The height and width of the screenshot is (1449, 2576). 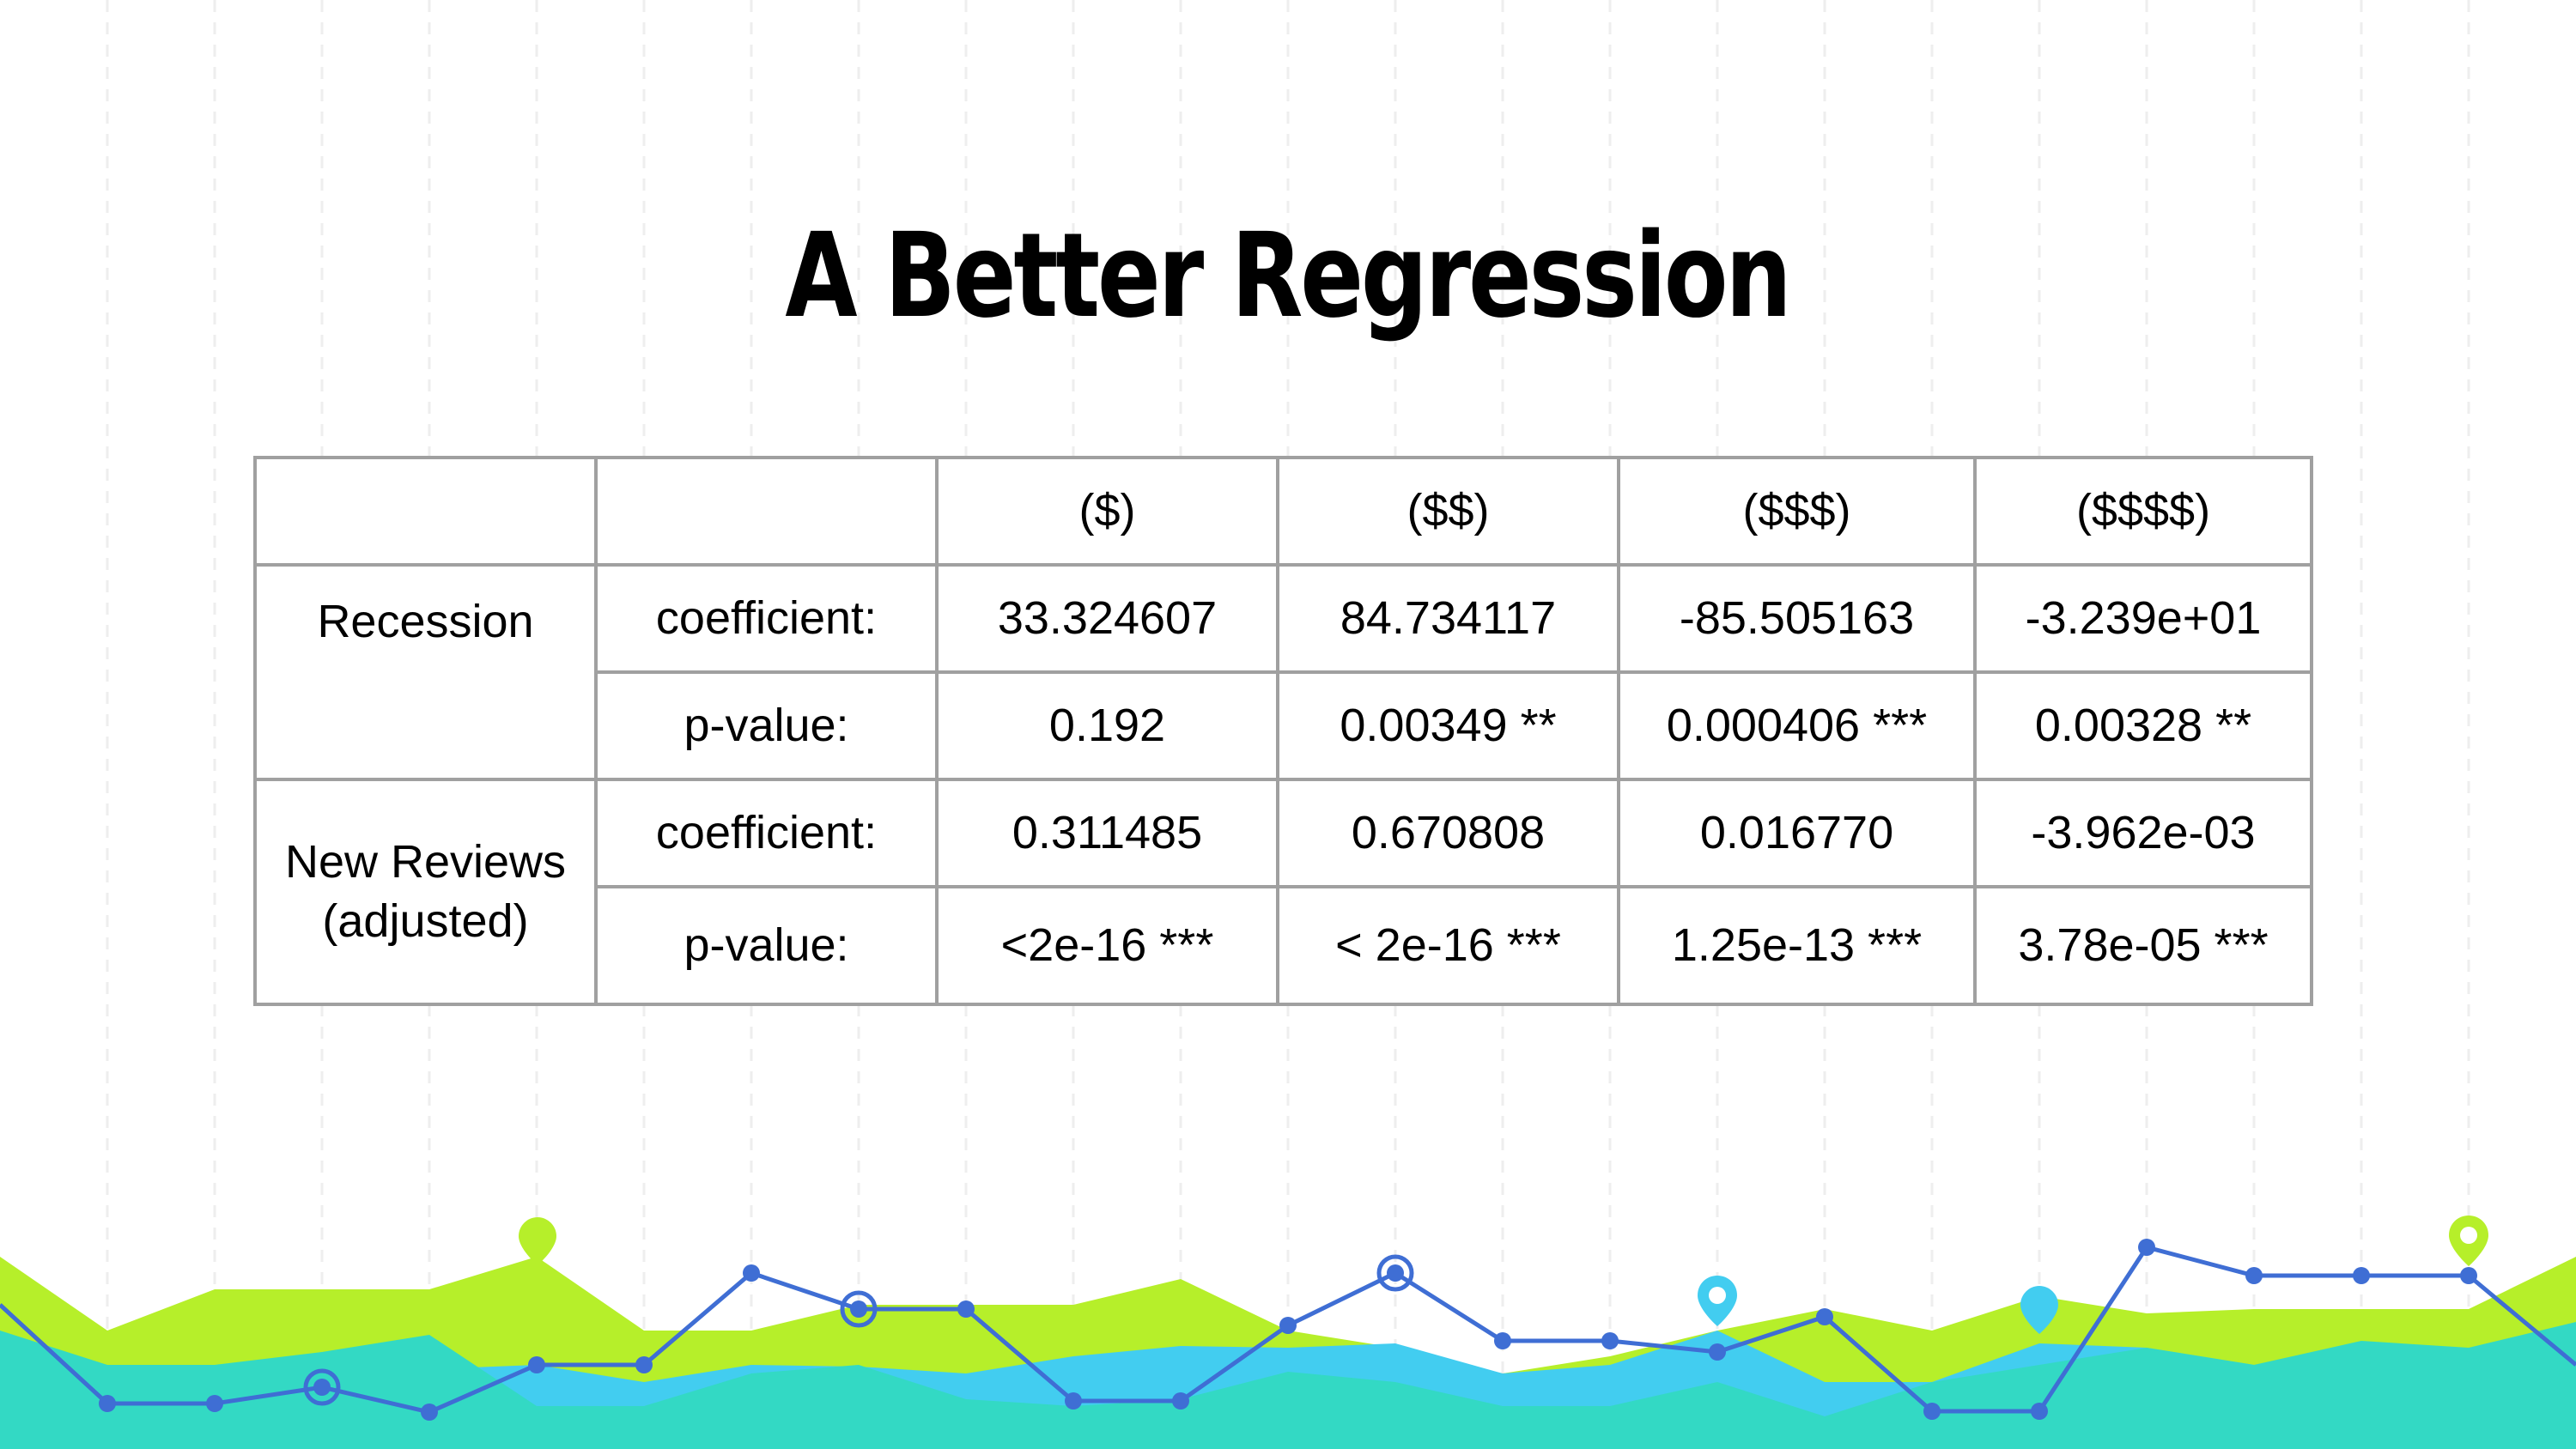 I want to click on value-cell: 1.25e-13 ***, so click(x=1797, y=945).